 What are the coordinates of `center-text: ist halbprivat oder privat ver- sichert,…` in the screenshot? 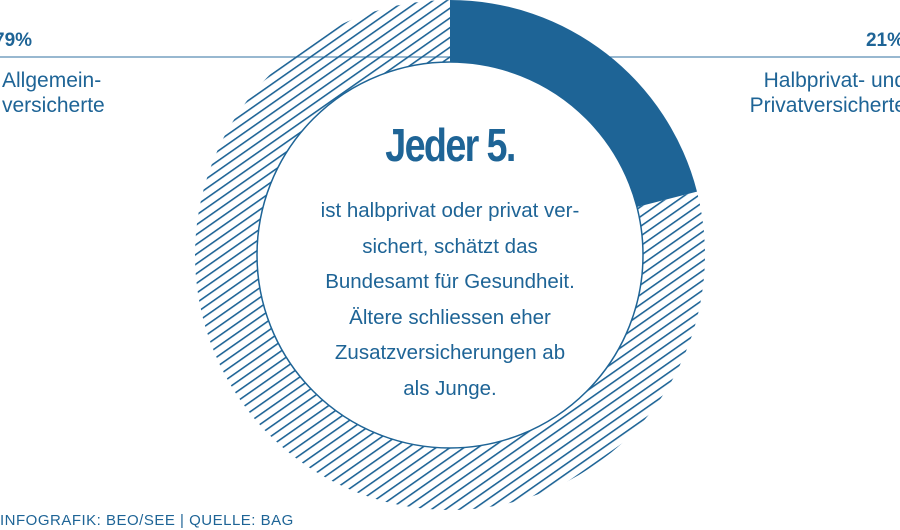 It's located at (450, 299).